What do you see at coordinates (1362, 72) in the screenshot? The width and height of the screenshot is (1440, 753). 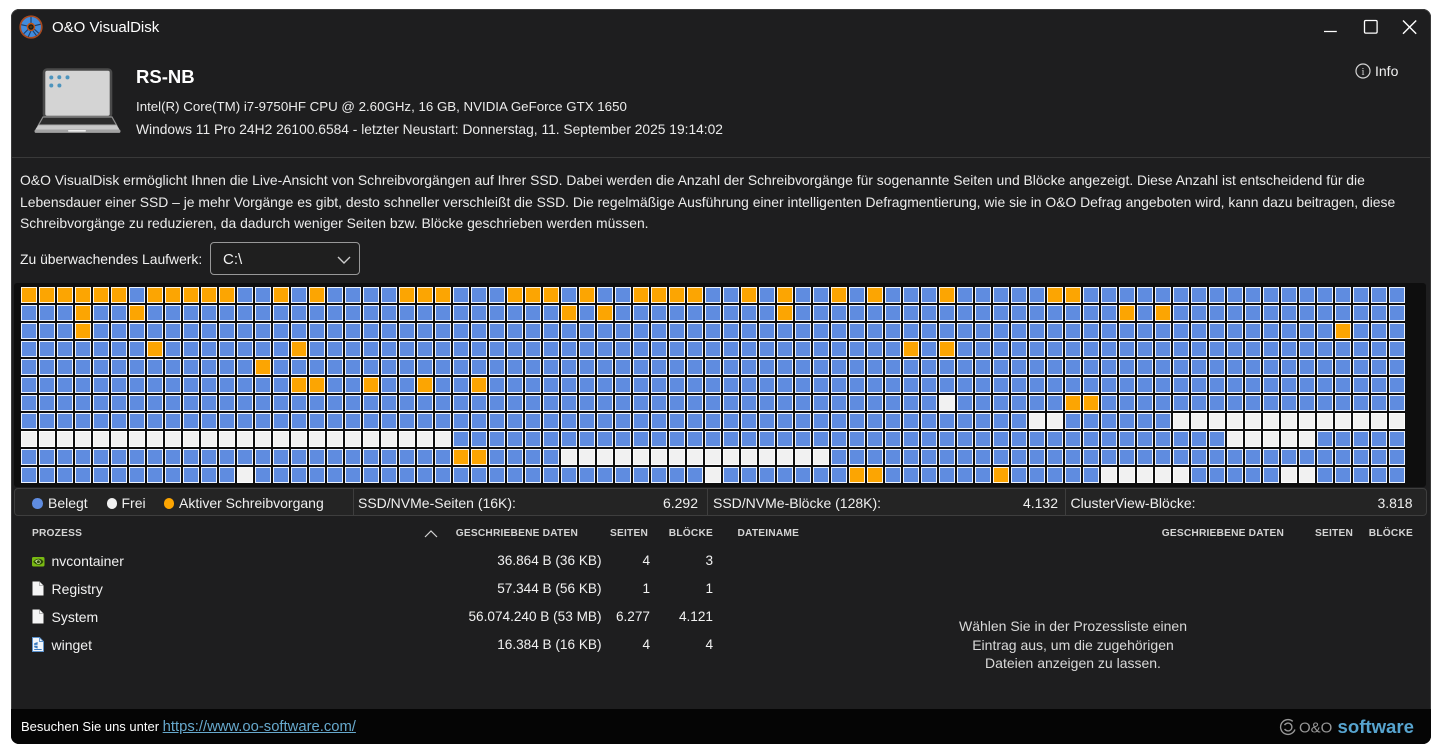 I see `svg-text: i` at bounding box center [1362, 72].